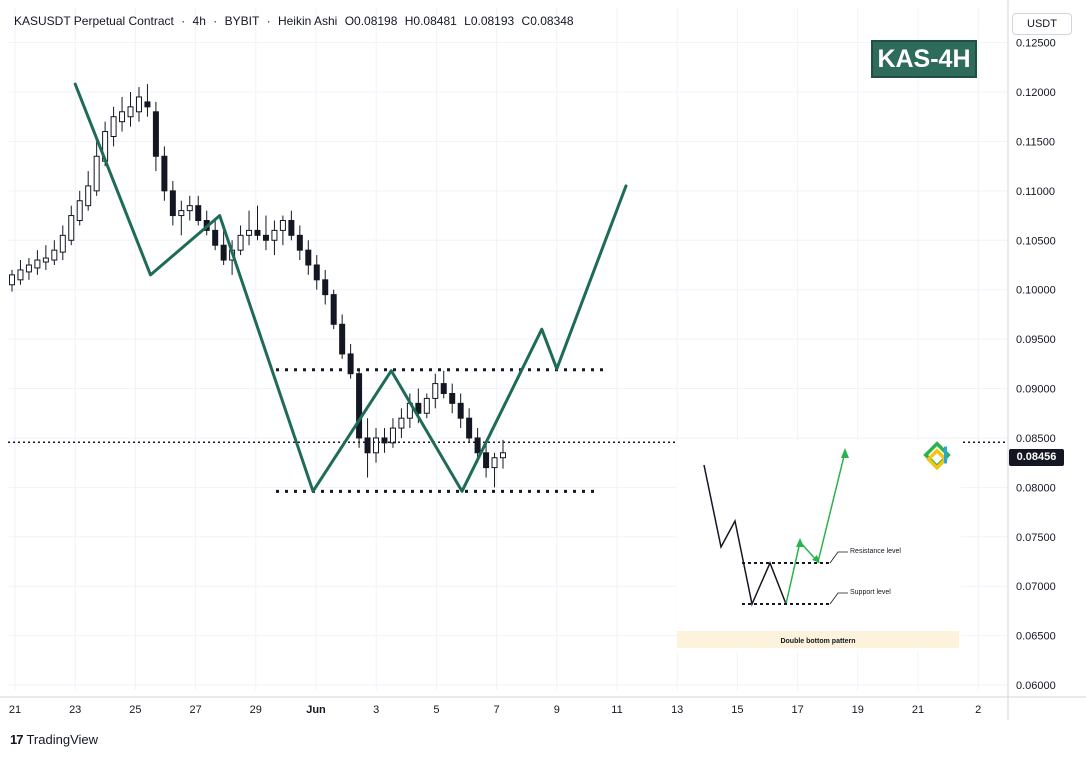  I want to click on time-axis: 21 23 25 27 29 Jun 3 5 7 9 11 13 15 17 19 21 2, so click(495, 710).